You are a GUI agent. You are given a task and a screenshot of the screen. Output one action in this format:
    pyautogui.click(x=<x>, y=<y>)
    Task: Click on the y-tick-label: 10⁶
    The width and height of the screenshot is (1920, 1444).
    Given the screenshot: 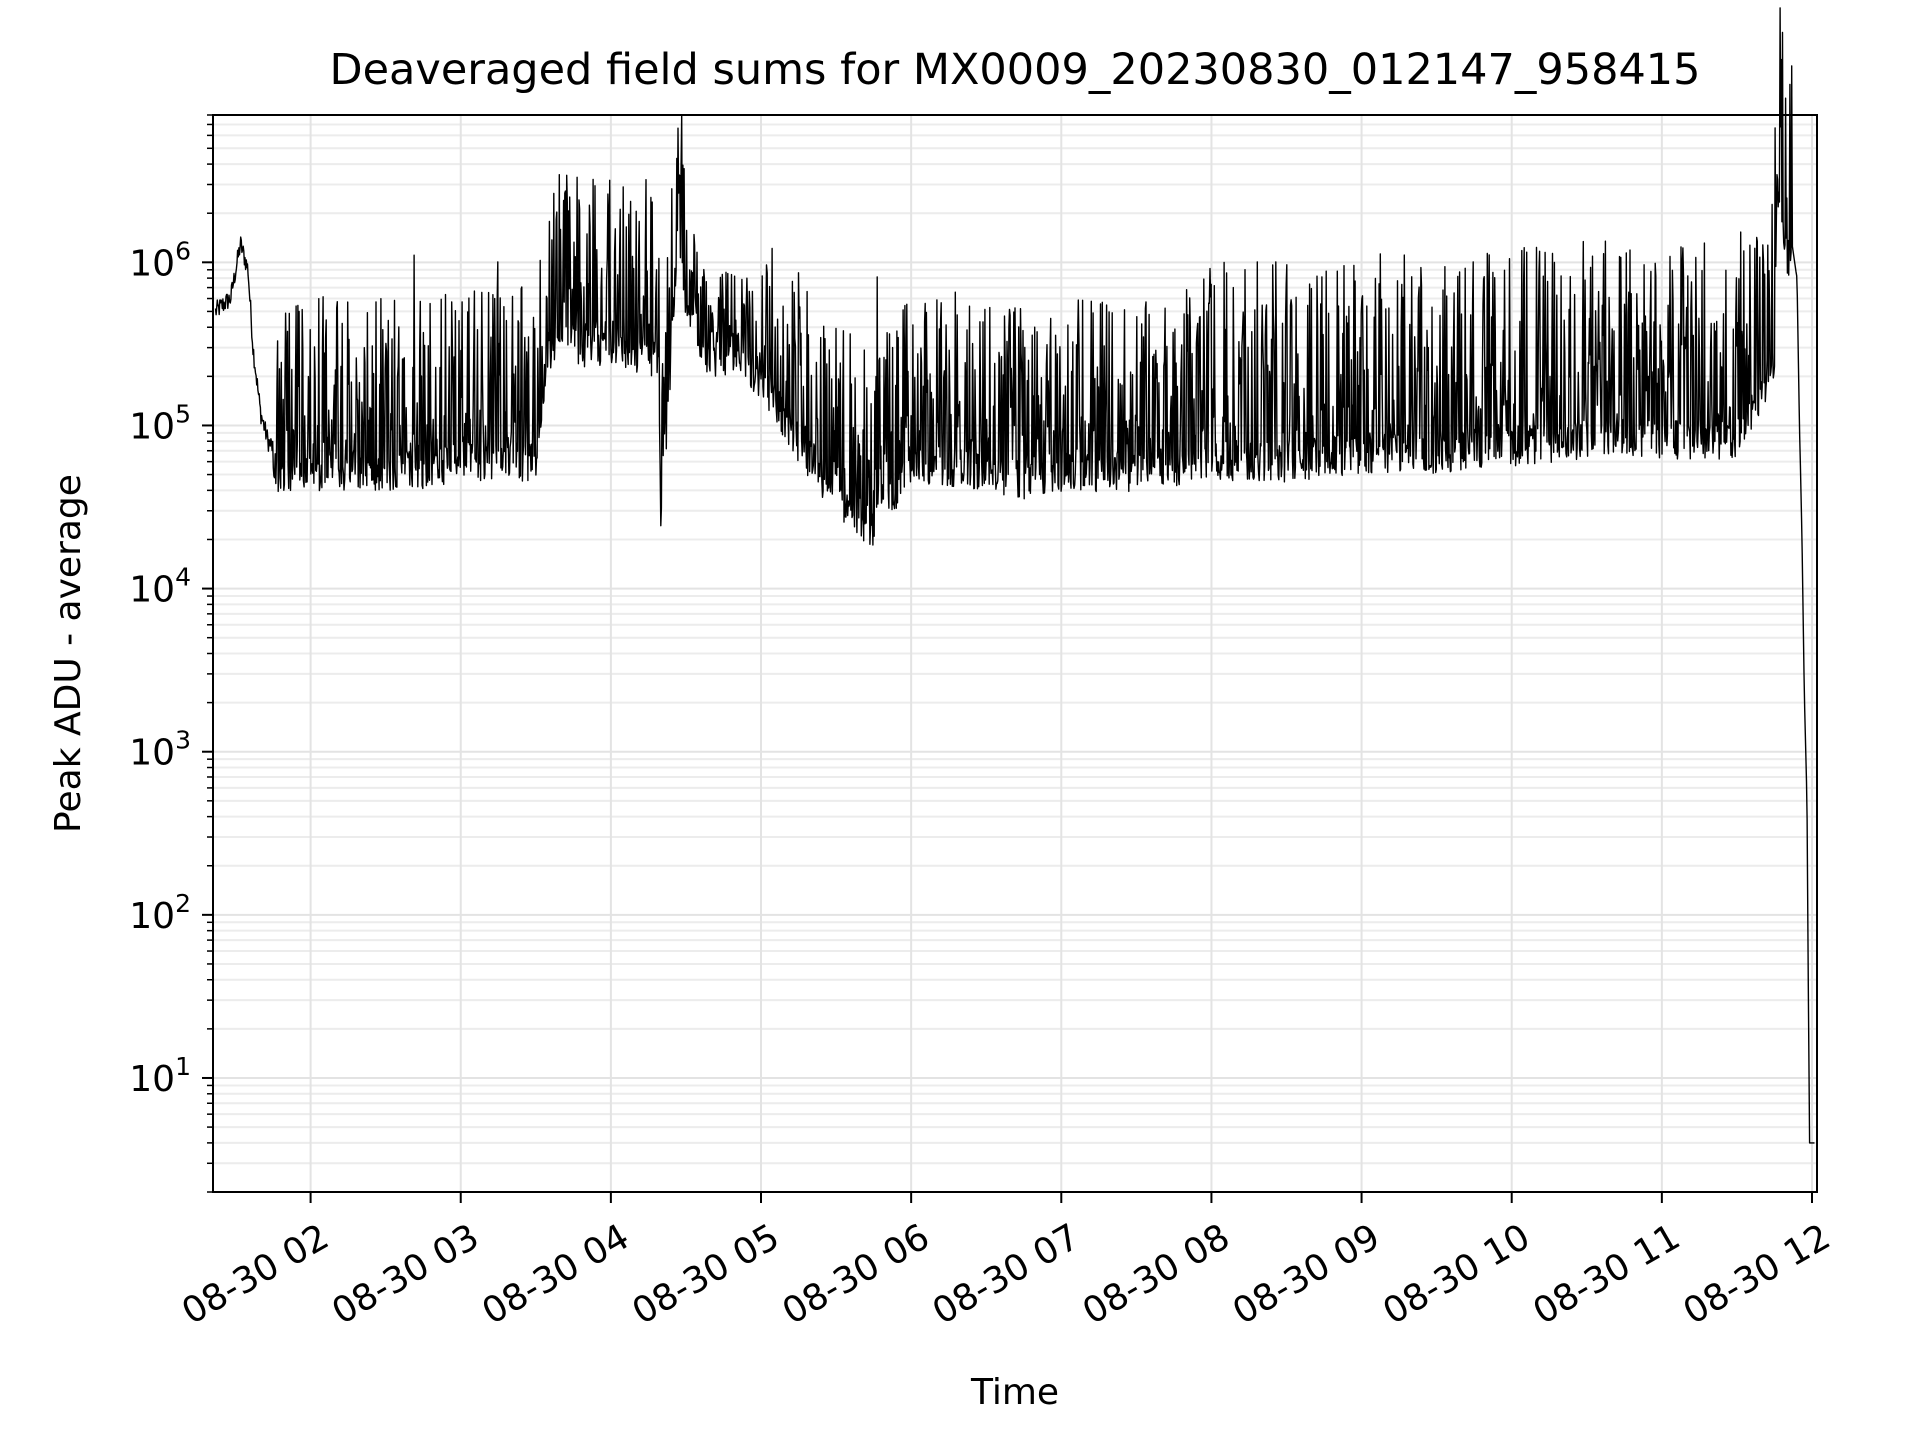 What is the action you would take?
    pyautogui.click(x=160, y=260)
    